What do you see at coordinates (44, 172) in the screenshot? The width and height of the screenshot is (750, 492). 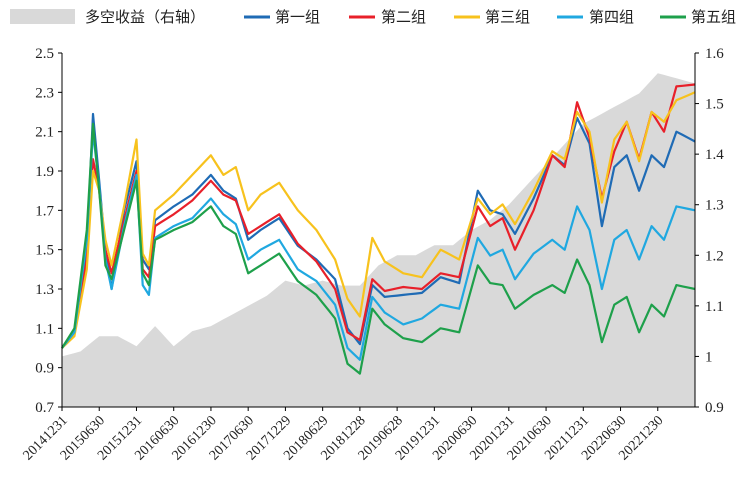 I see `y-left-tick-label: 1.9` at bounding box center [44, 172].